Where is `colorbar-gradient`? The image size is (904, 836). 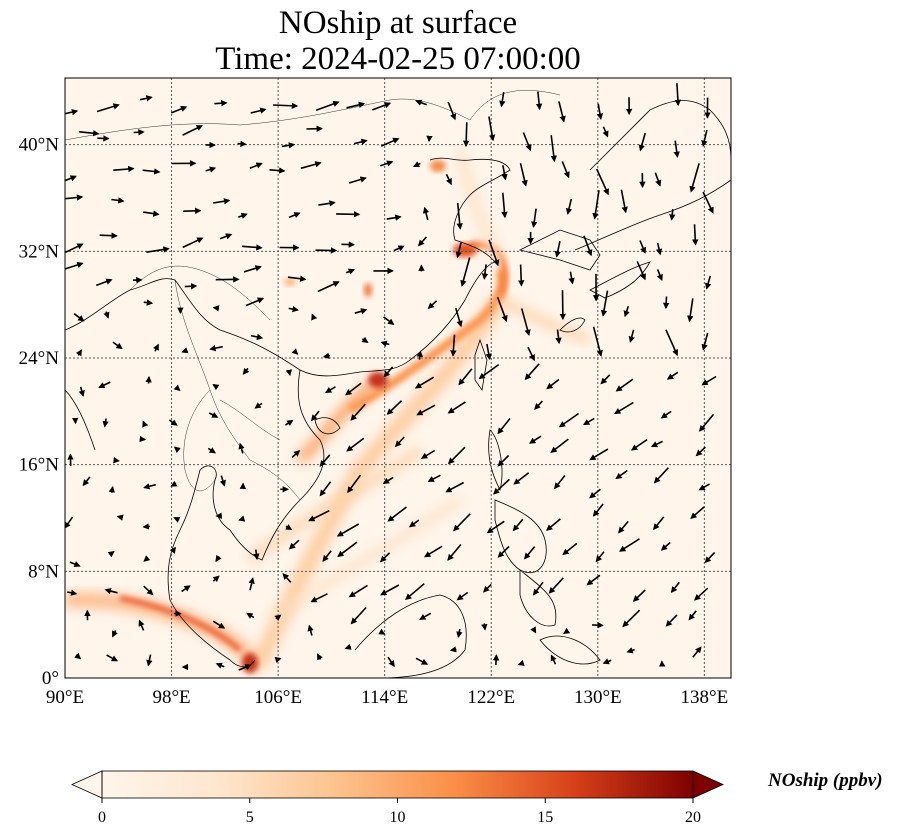
colorbar-gradient is located at coordinates (397, 784).